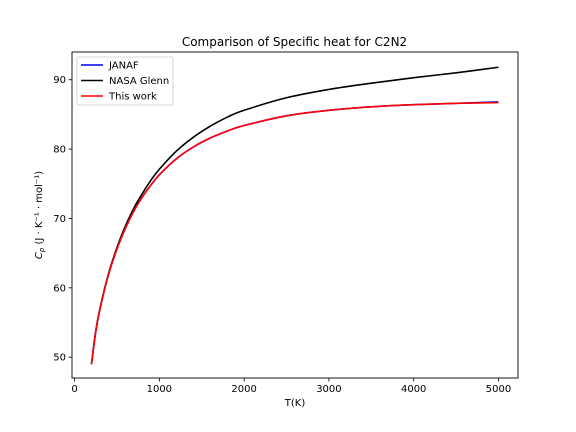 The height and width of the screenshot is (432, 576). I want to click on y-tick-label: 60, so click(59, 288).